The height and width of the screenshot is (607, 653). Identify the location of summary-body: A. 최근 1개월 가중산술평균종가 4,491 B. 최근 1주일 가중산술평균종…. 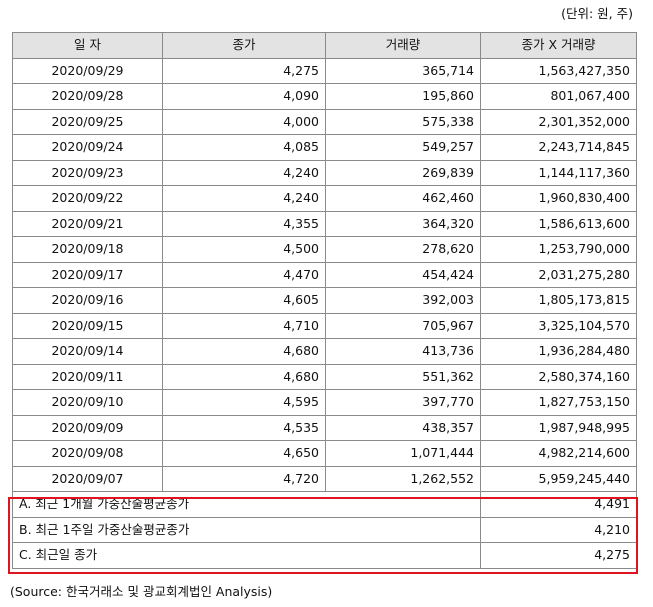
(324, 530).